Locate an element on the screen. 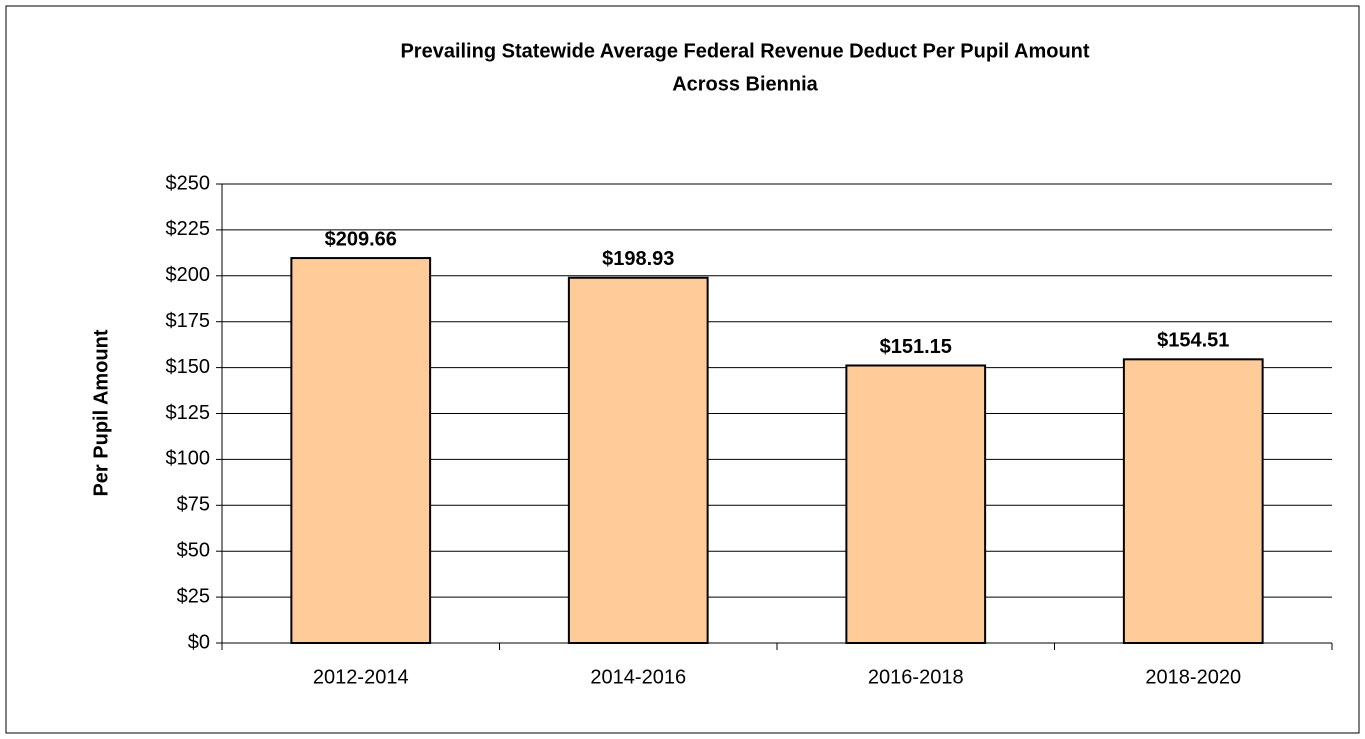  y-tick-label: $0 is located at coordinates (199, 642).